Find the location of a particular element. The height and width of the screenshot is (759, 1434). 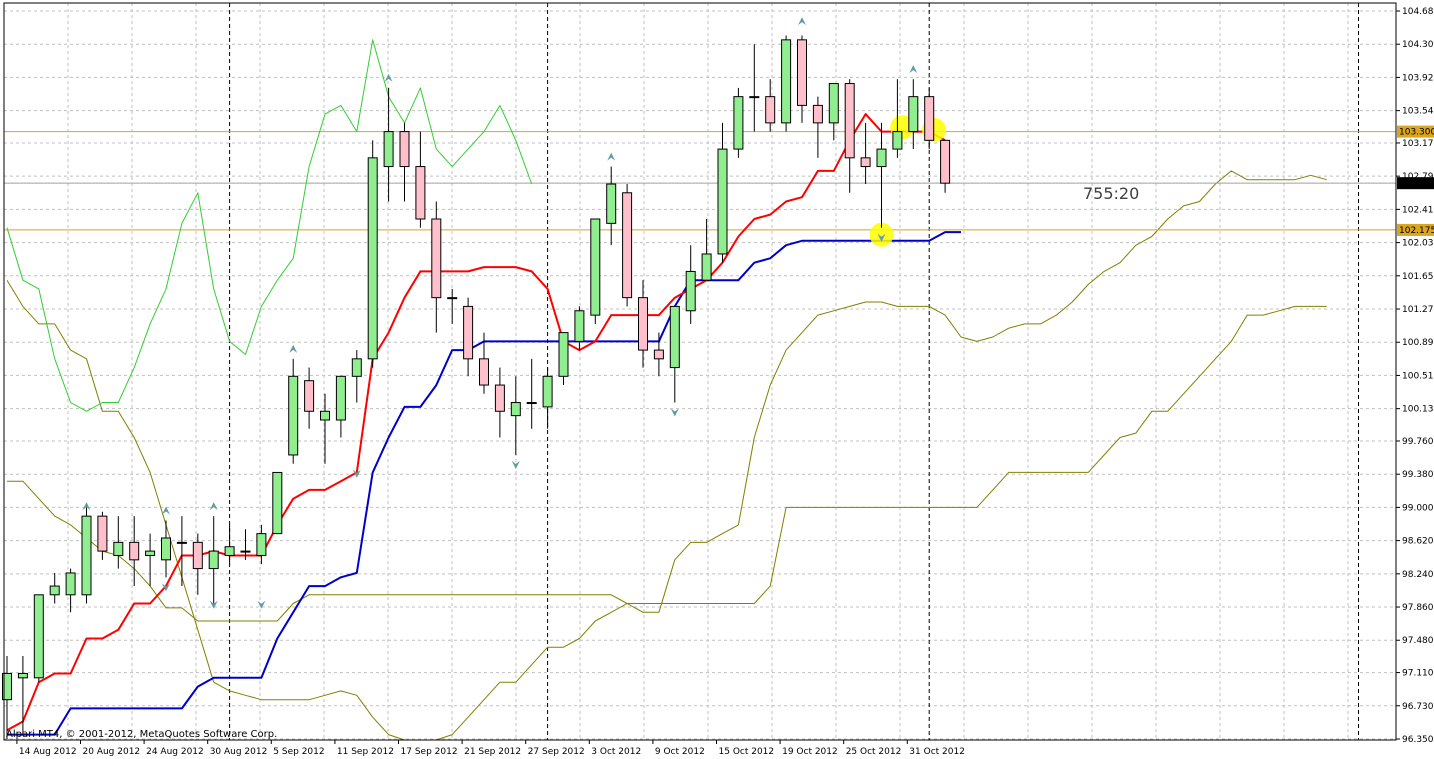

current-price-label: 102.714 is located at coordinates (1416, 184).